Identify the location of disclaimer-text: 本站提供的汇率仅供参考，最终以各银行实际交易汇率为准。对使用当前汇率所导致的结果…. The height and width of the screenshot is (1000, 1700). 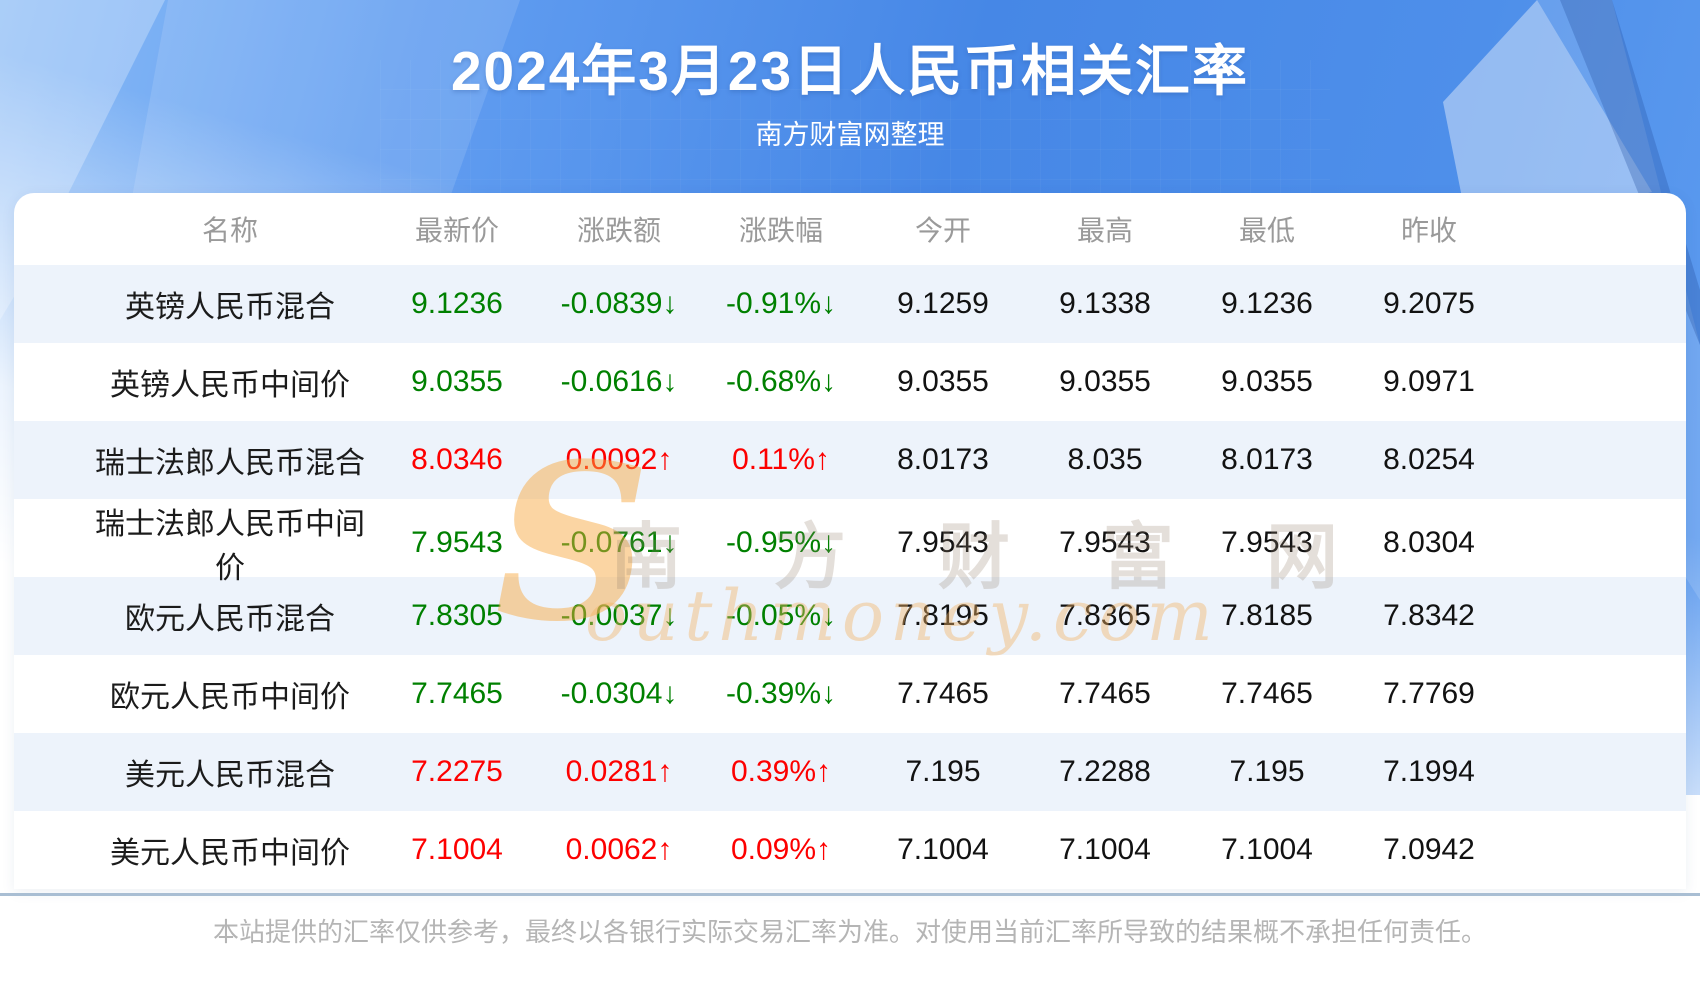
(849, 932).